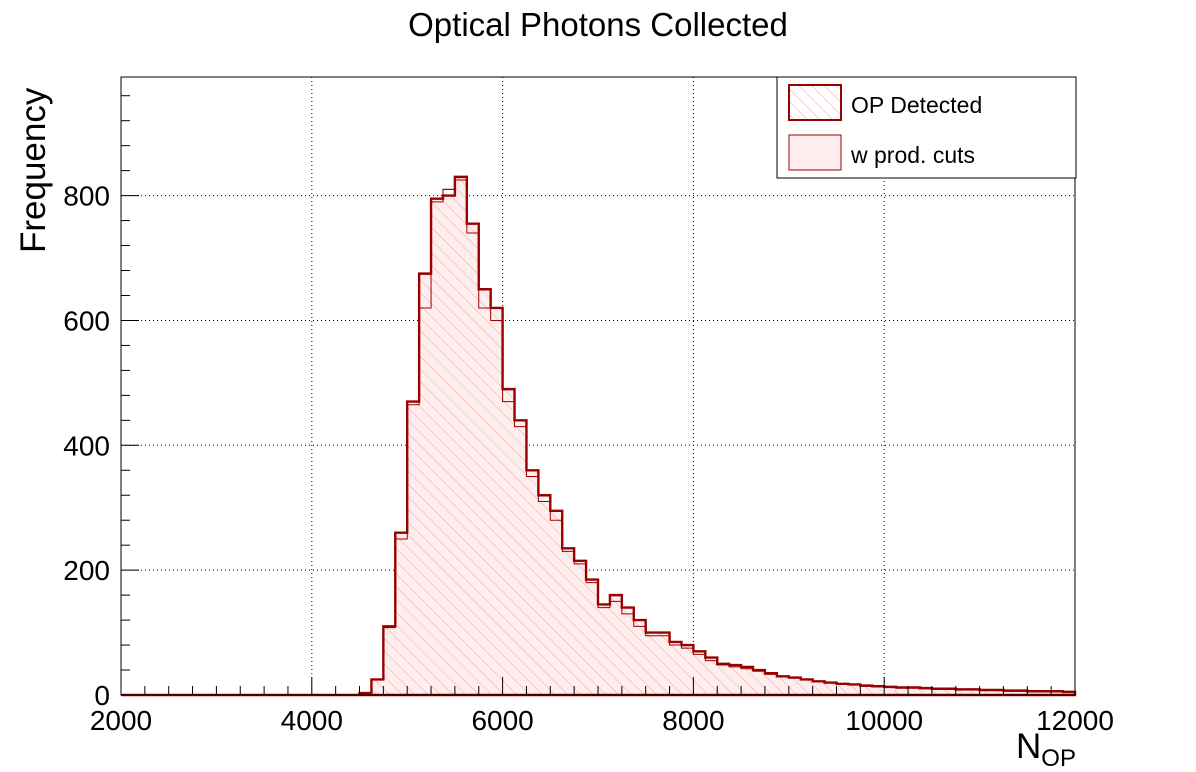 This screenshot has height=772, width=1196. I want to click on chart-title: Optical Photons Collected, so click(598, 24).